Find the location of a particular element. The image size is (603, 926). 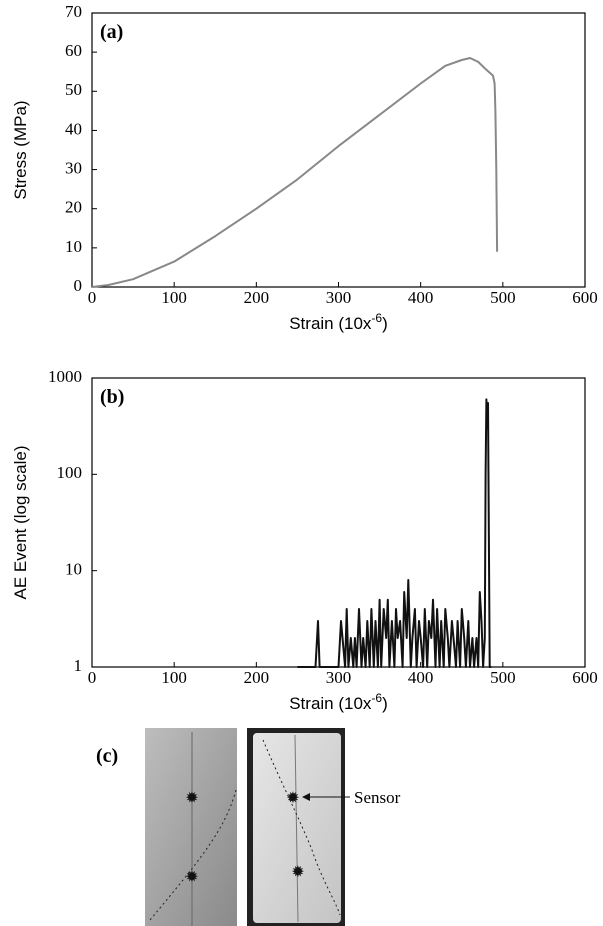

y-tick-label: 1 is located at coordinates (78, 665).